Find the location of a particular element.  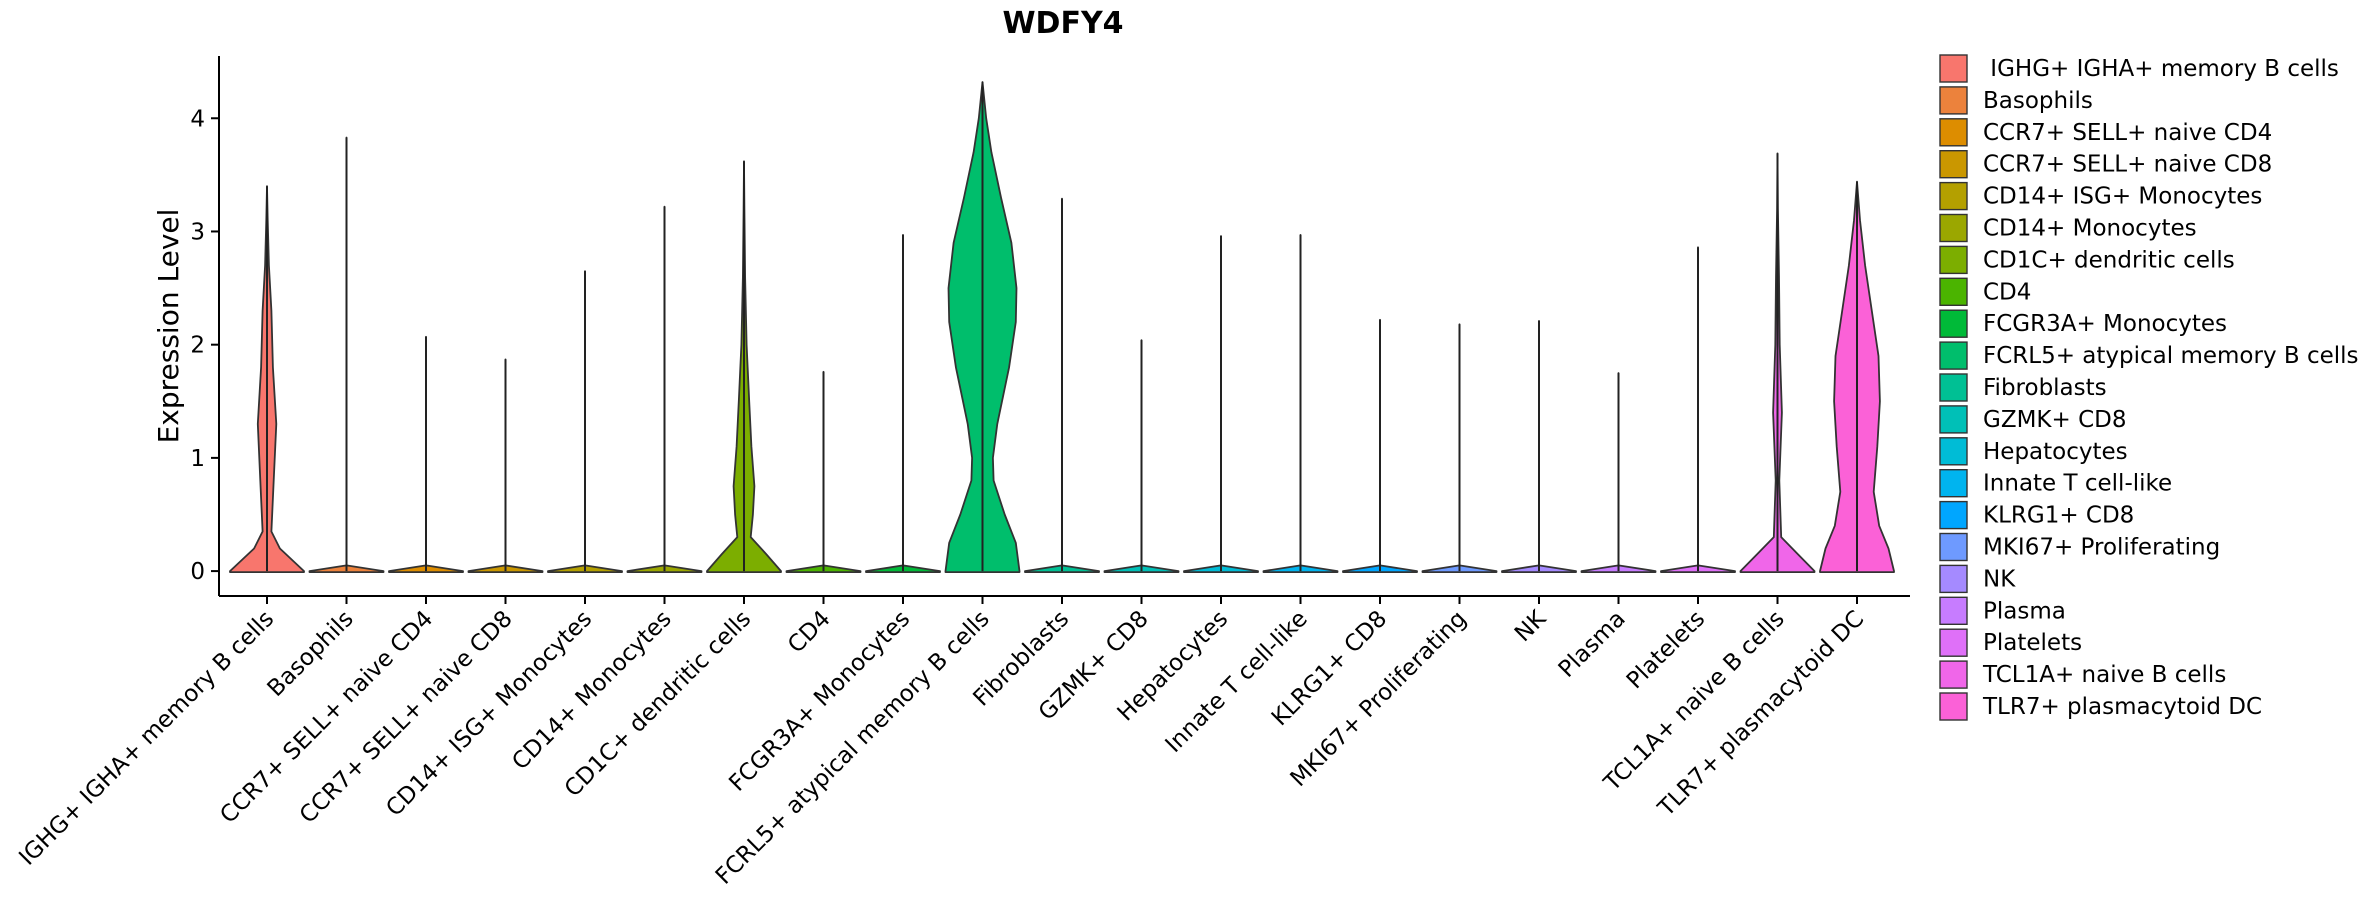

legend-label: GZMK+ CD8 is located at coordinates (2055, 420).